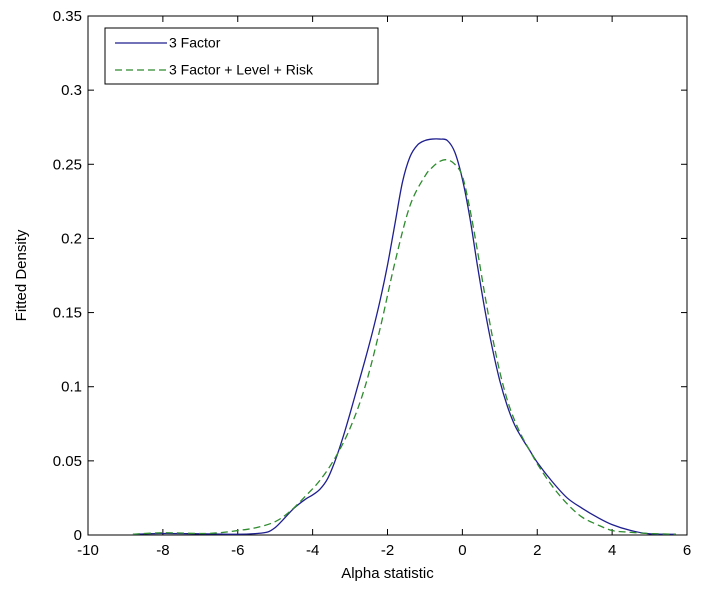 This screenshot has width=703, height=596. I want to click on x-tick-label: 2, so click(537, 550).